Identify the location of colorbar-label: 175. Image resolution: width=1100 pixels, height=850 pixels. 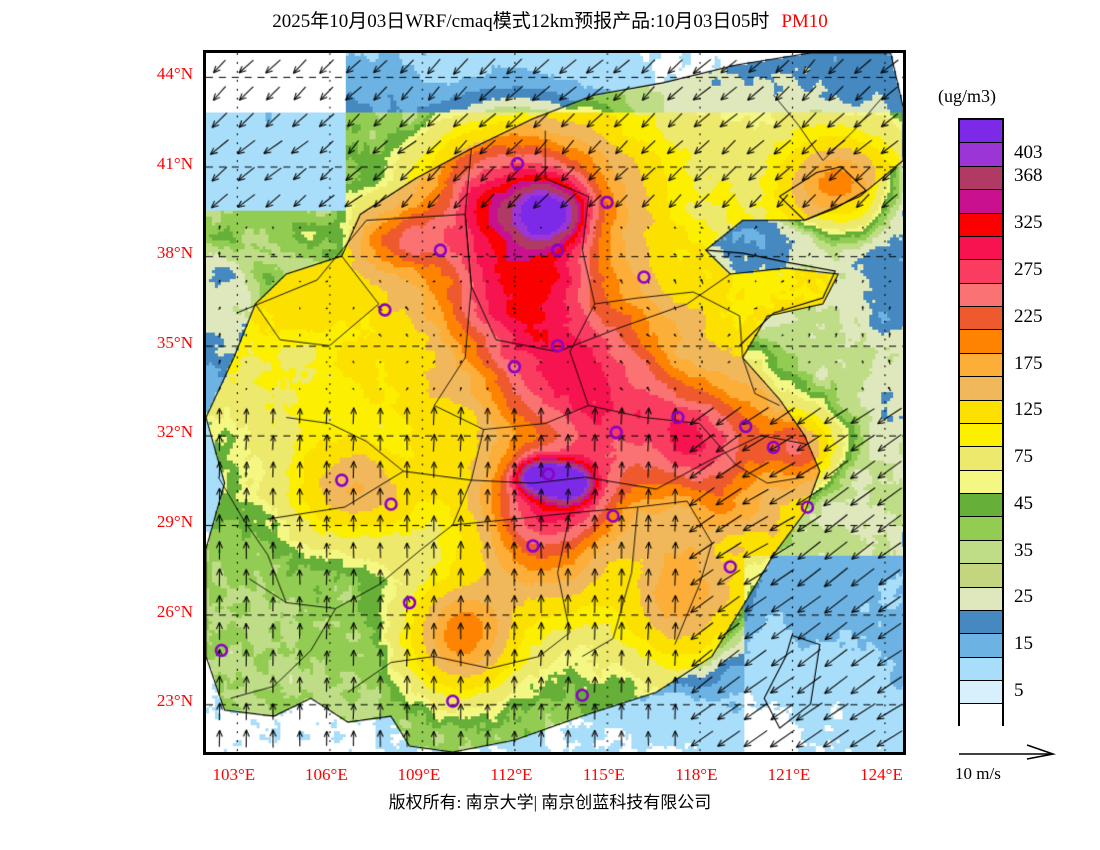
(1028, 363).